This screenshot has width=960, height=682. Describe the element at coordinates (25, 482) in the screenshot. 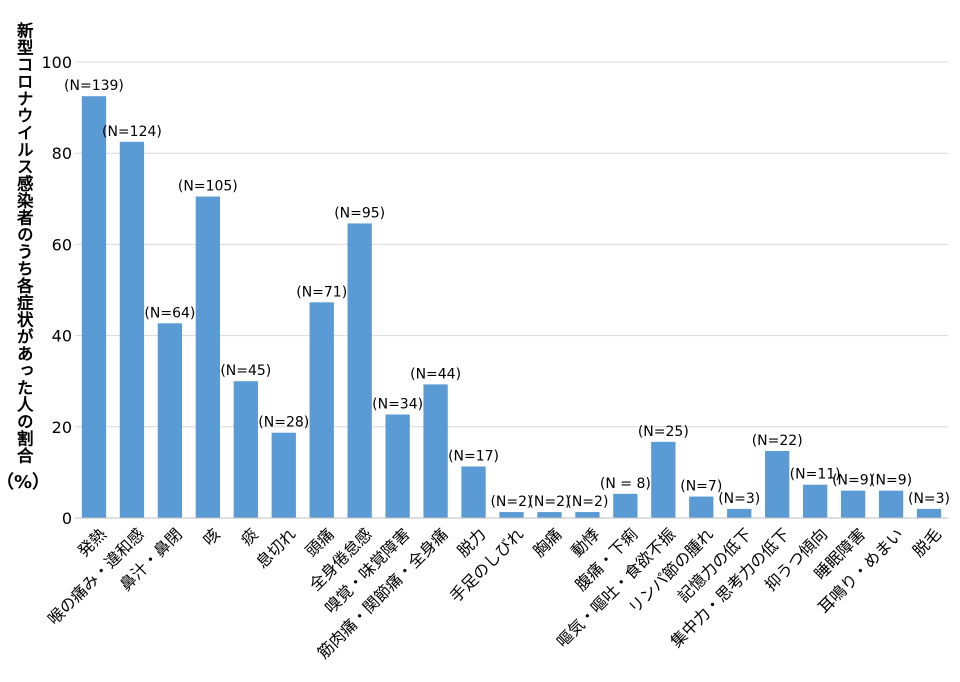

I see `y-axis-unit: （%）` at that location.